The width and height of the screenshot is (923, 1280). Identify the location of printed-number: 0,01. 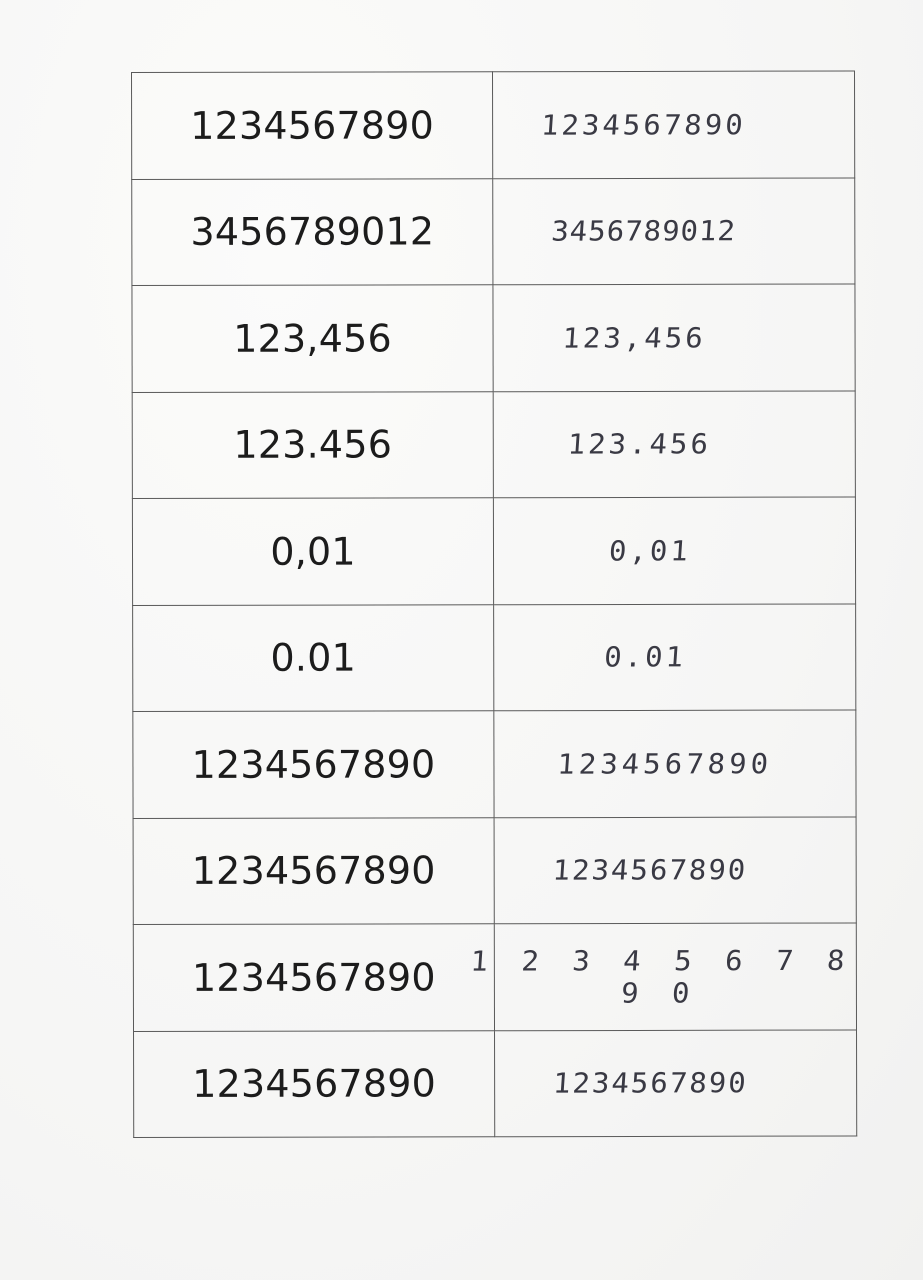
(313, 551).